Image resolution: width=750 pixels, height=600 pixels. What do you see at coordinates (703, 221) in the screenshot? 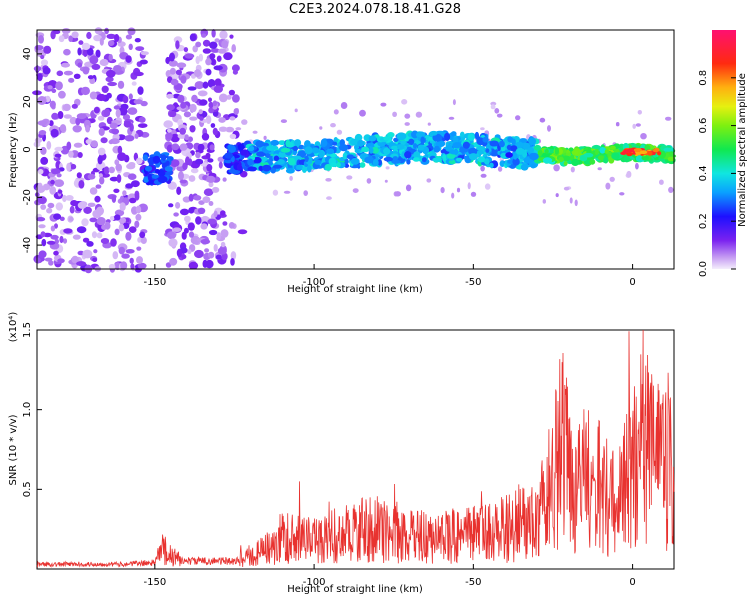
I see `colorbar-tick-label: 0.2` at bounding box center [703, 221].